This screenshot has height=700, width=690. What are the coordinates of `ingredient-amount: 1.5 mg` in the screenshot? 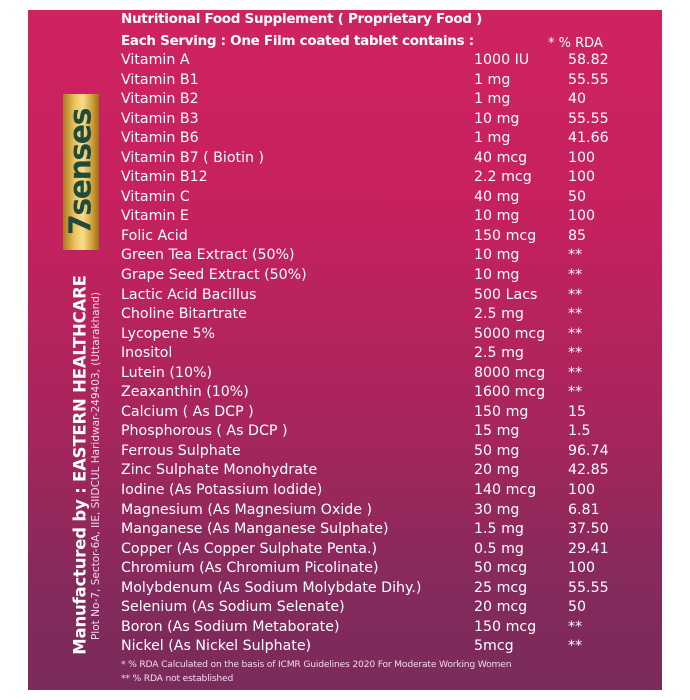 It's located at (499, 529).